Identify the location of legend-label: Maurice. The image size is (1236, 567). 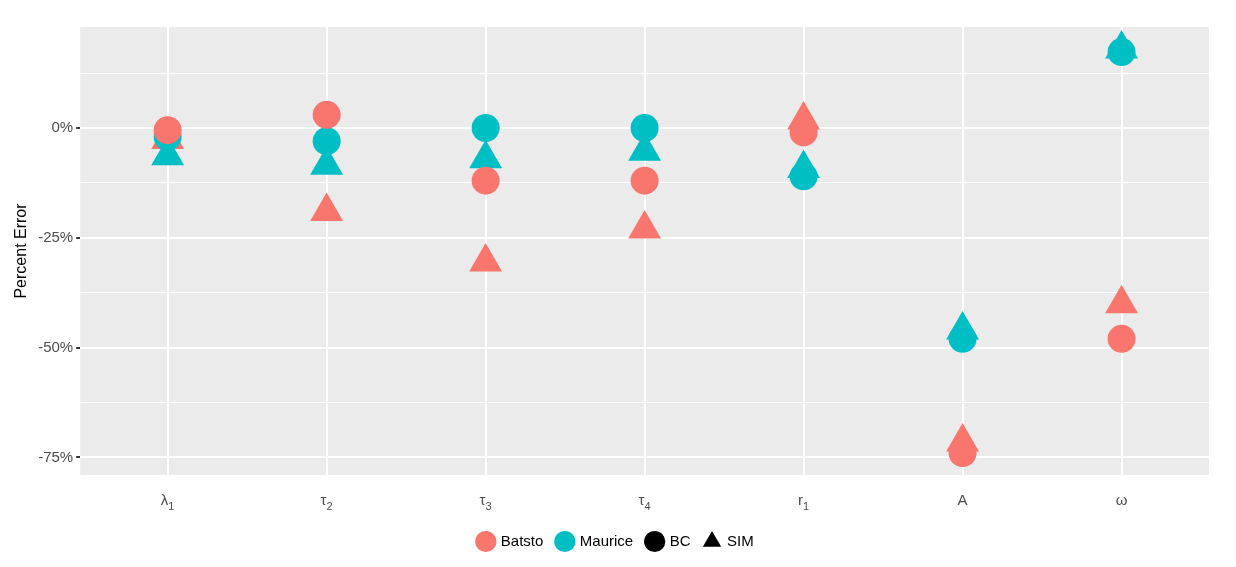
(606, 540).